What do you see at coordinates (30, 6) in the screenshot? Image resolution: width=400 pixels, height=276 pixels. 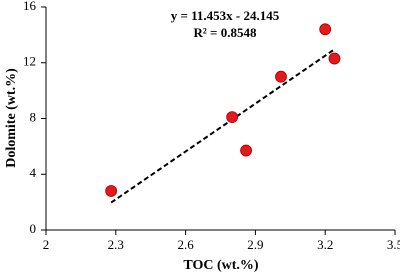 I see `y-tick-label: 16` at bounding box center [30, 6].